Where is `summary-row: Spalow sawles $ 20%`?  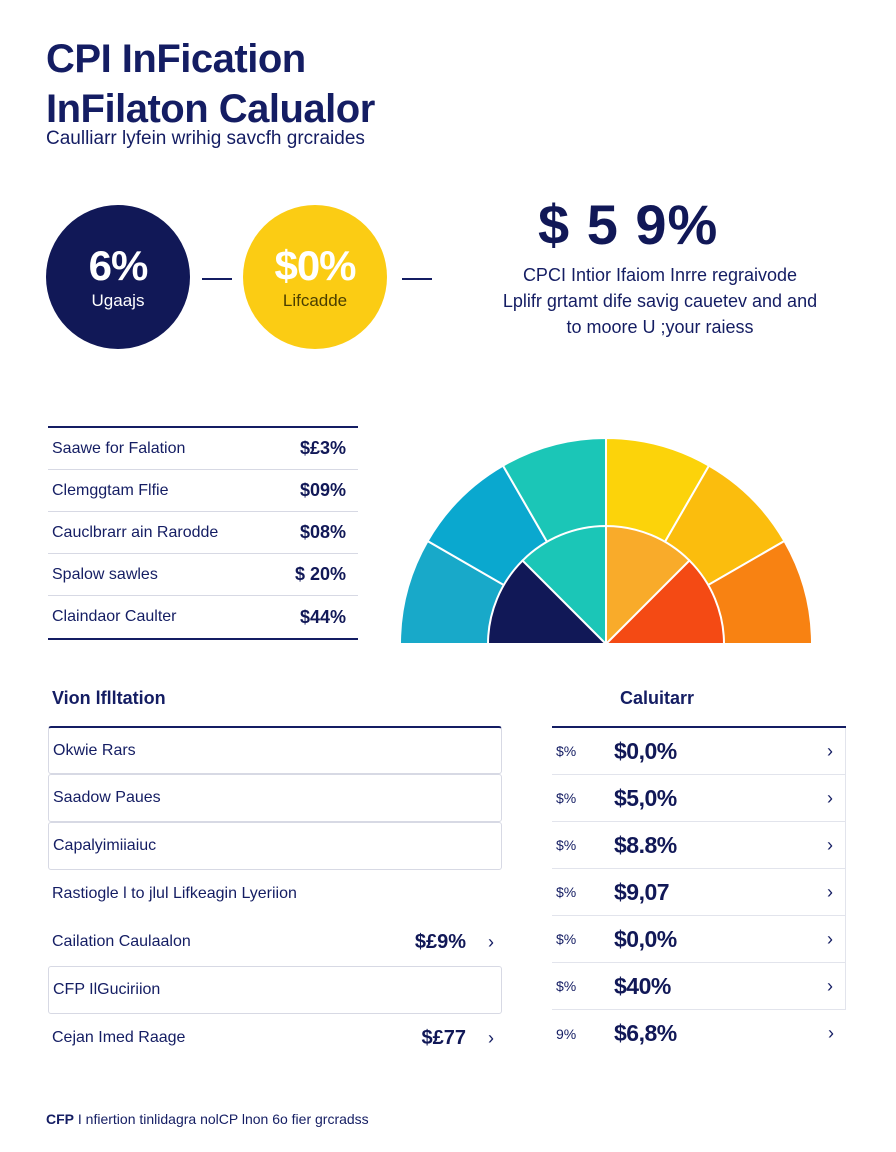 summary-row: Spalow sawles $ 20% is located at coordinates (203, 575).